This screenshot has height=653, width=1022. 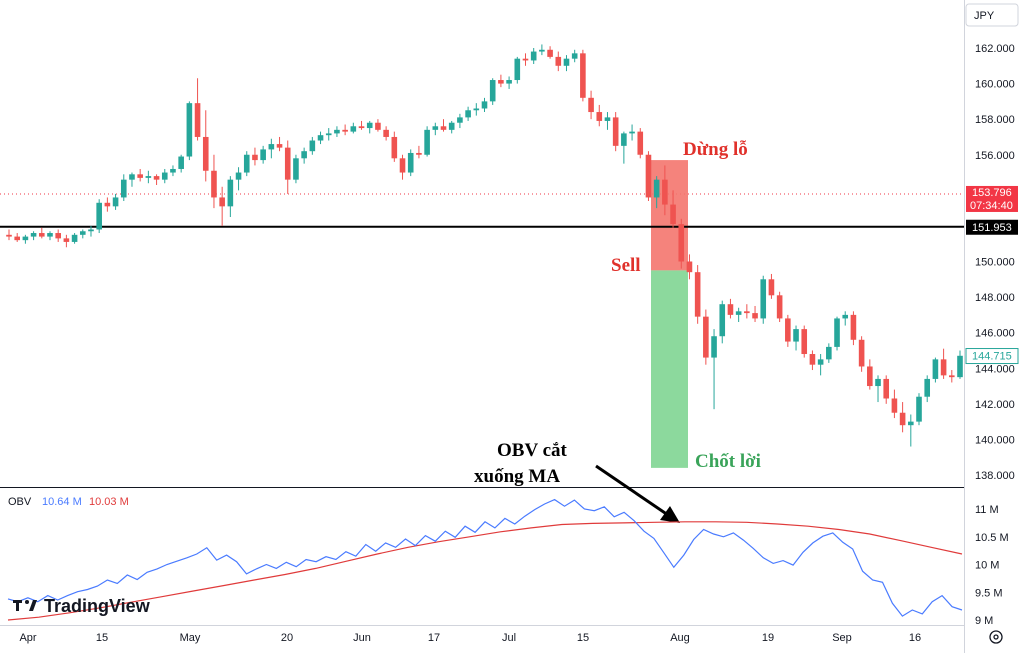 I want to click on price-tick-label: 140.000, so click(x=995, y=440).